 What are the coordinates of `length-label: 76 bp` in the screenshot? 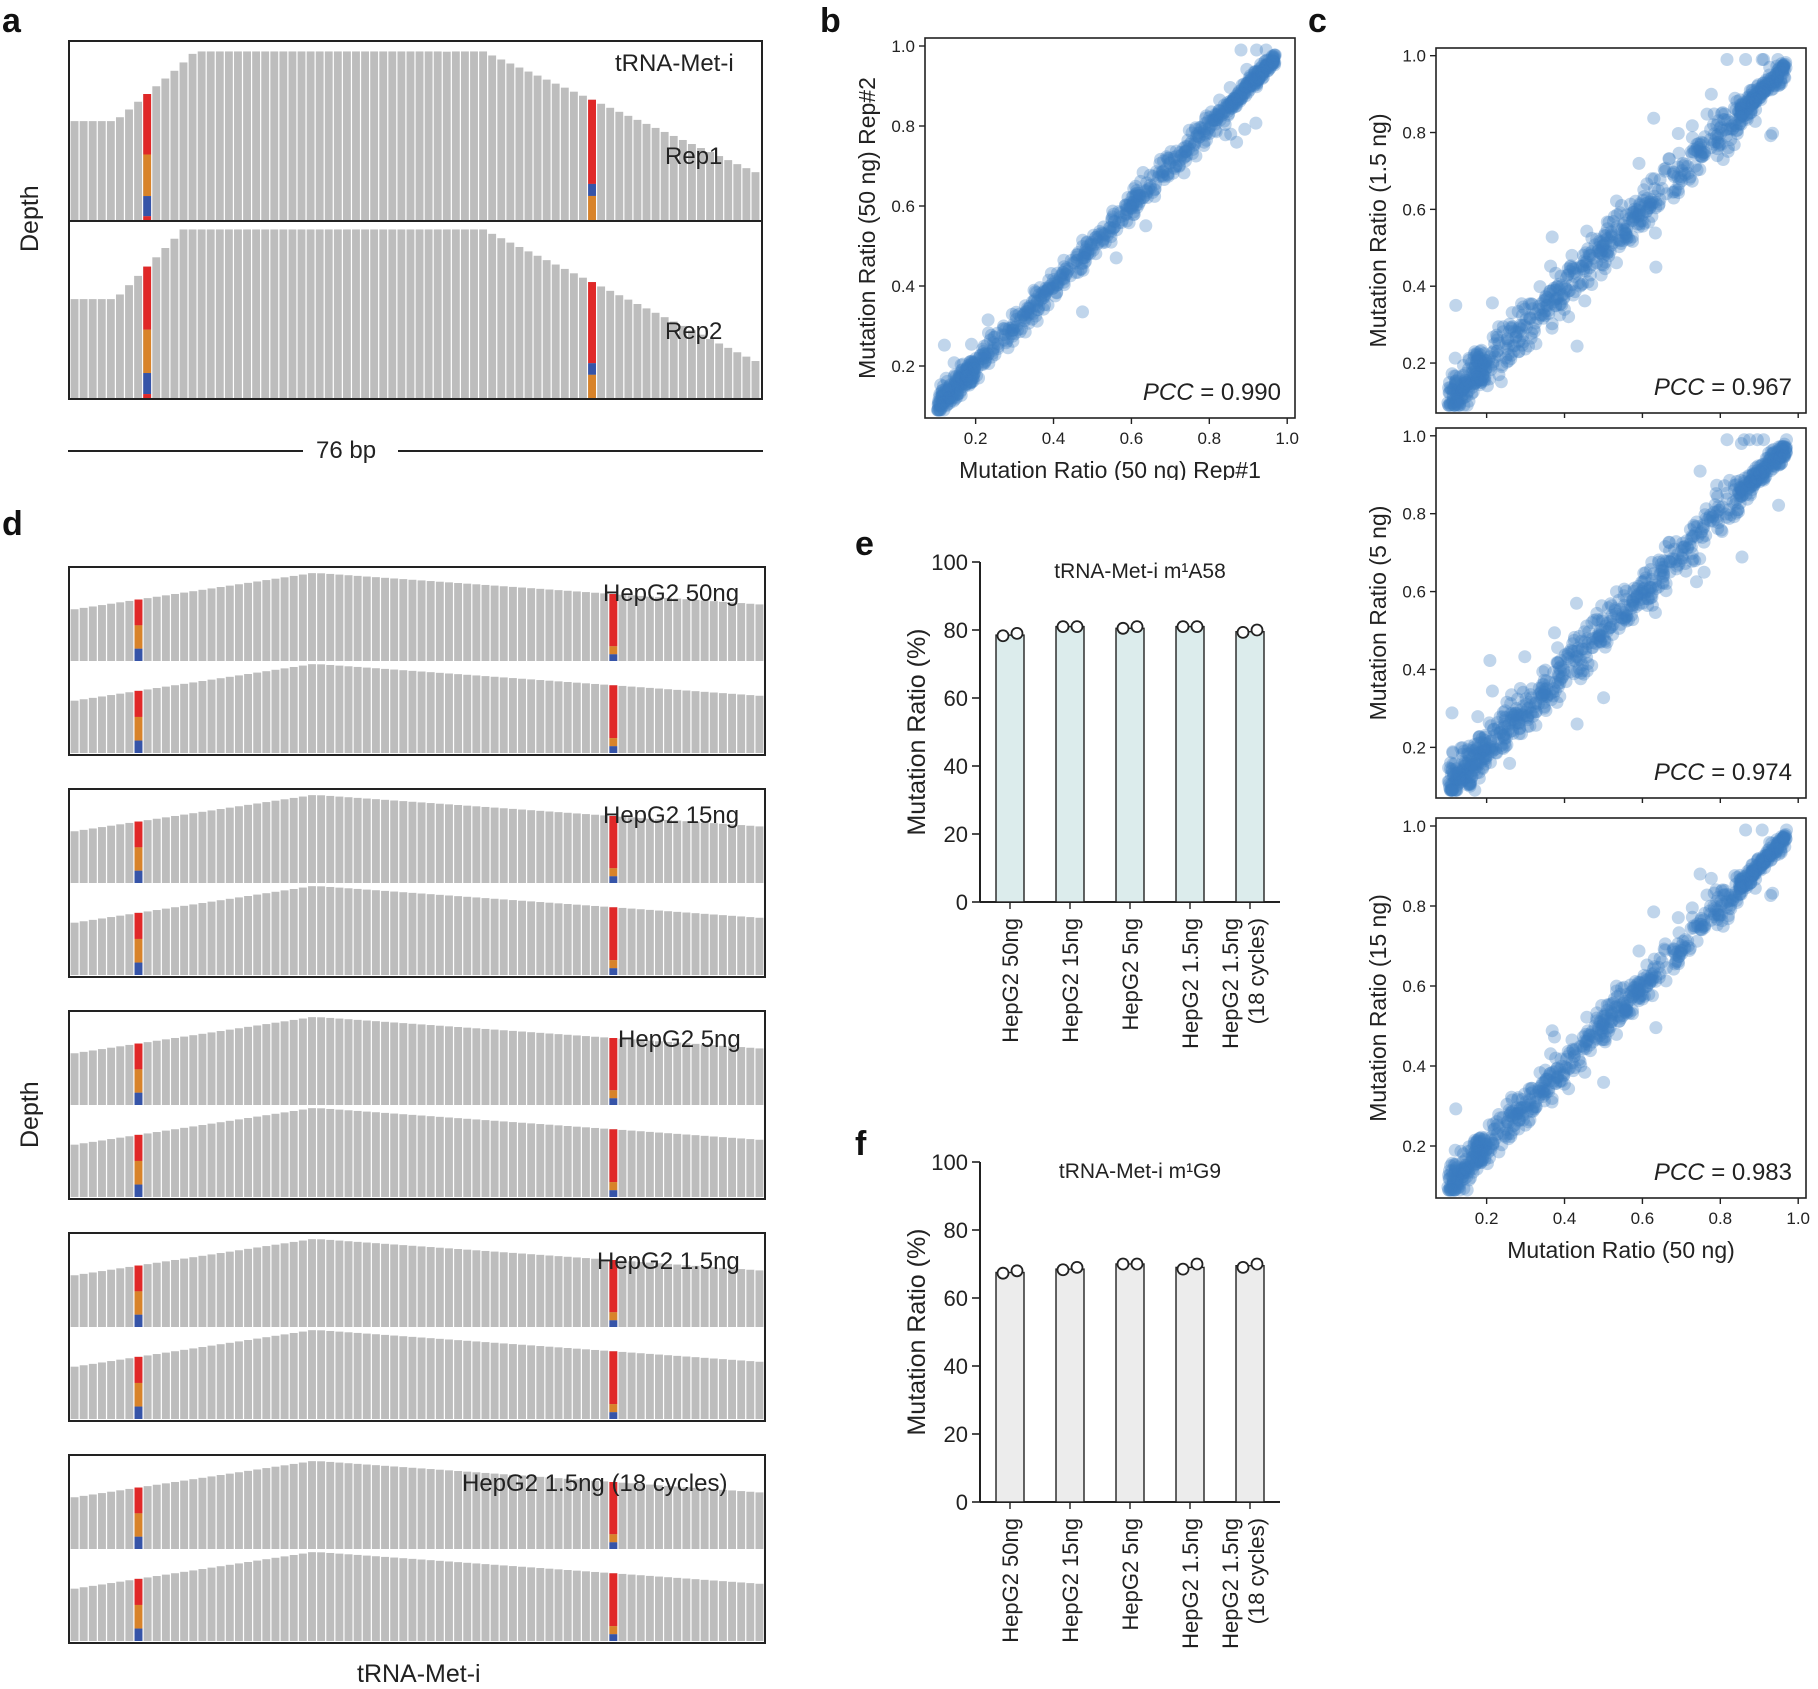 It's located at (346, 450).